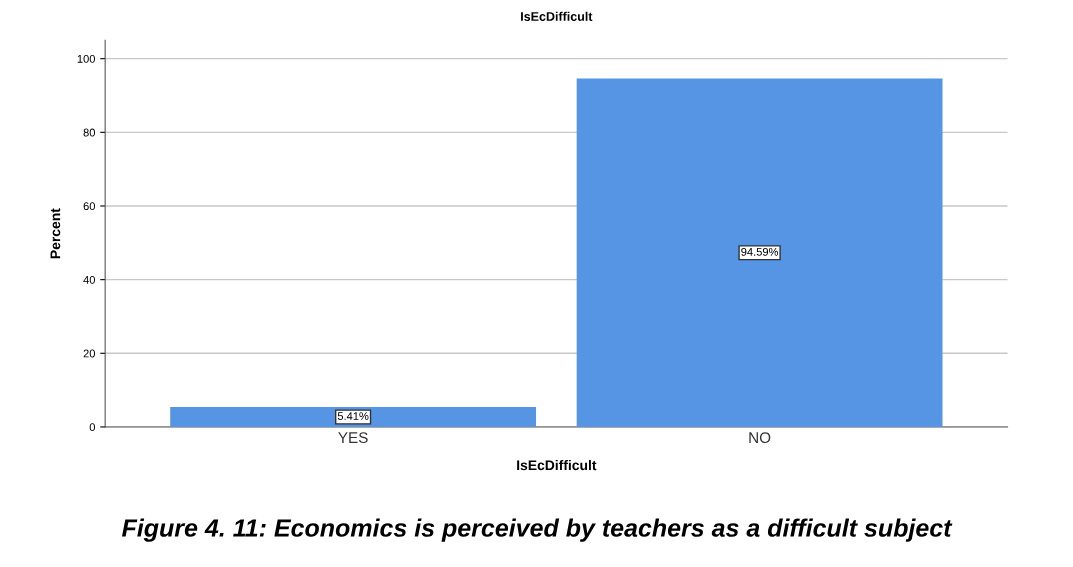  What do you see at coordinates (92, 427) in the screenshot?
I see `y-tick-label: 0` at bounding box center [92, 427].